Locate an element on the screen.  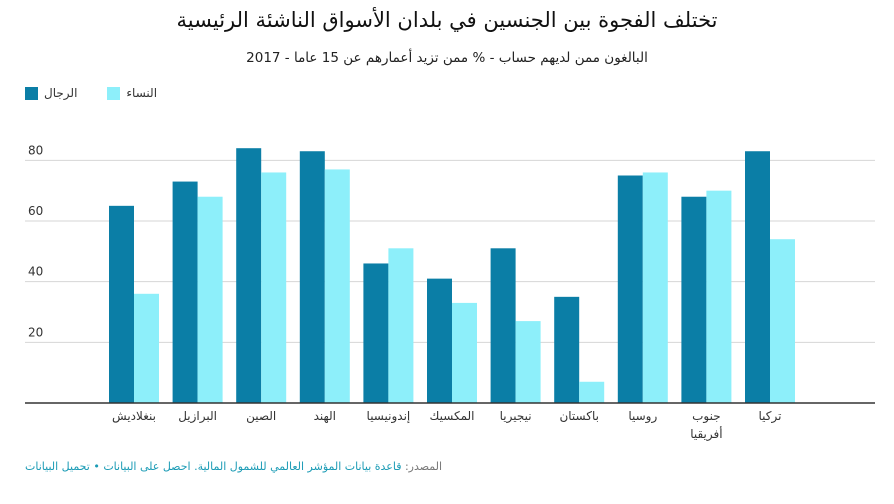
y-tick-label: 80 is located at coordinates (35, 150).